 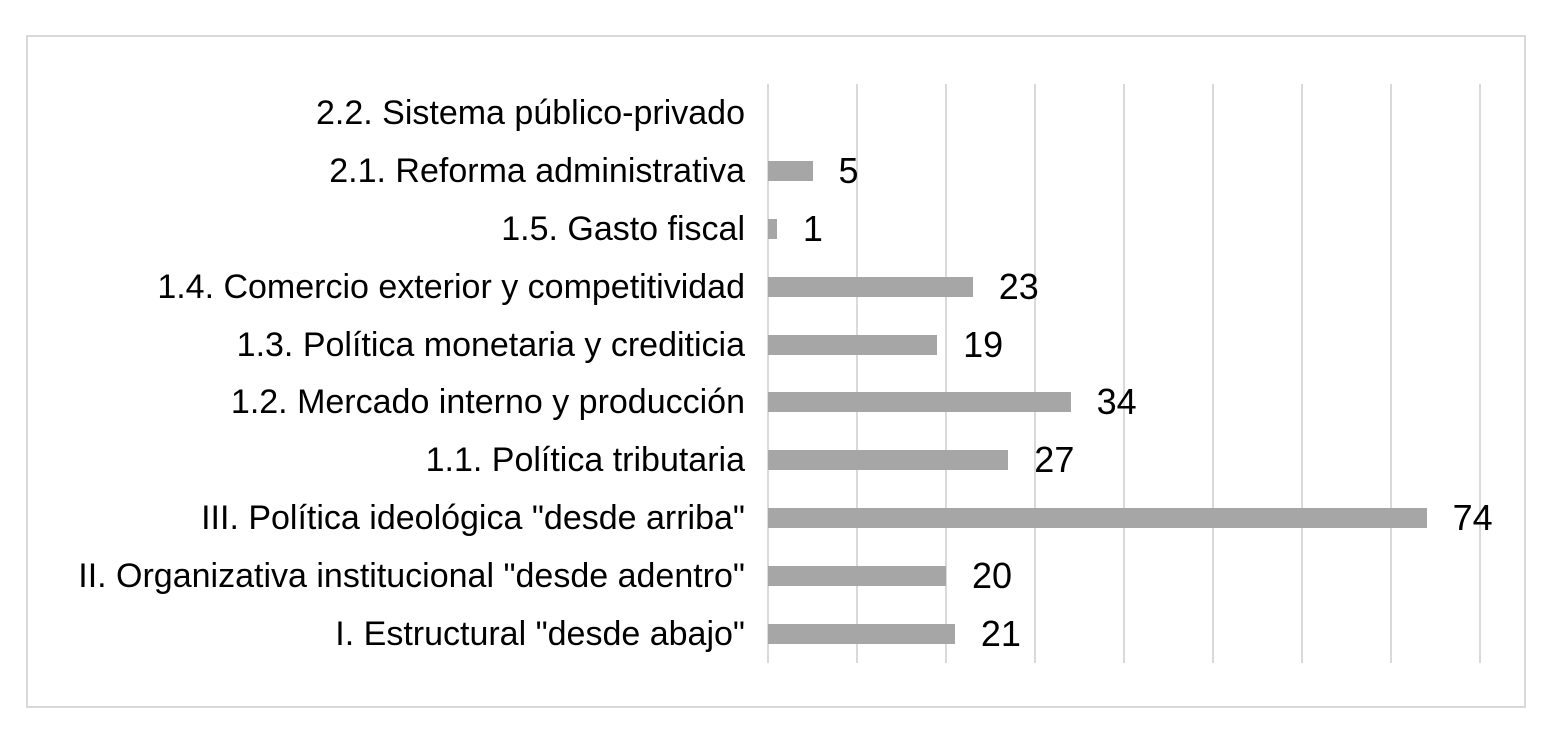 What do you see at coordinates (1116, 402) in the screenshot?
I see `value-label: 34` at bounding box center [1116, 402].